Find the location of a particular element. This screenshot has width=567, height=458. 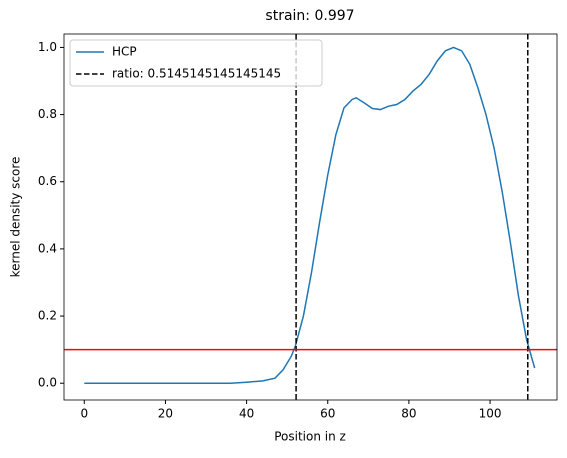

x-axis-label: Position in z is located at coordinates (310, 437).